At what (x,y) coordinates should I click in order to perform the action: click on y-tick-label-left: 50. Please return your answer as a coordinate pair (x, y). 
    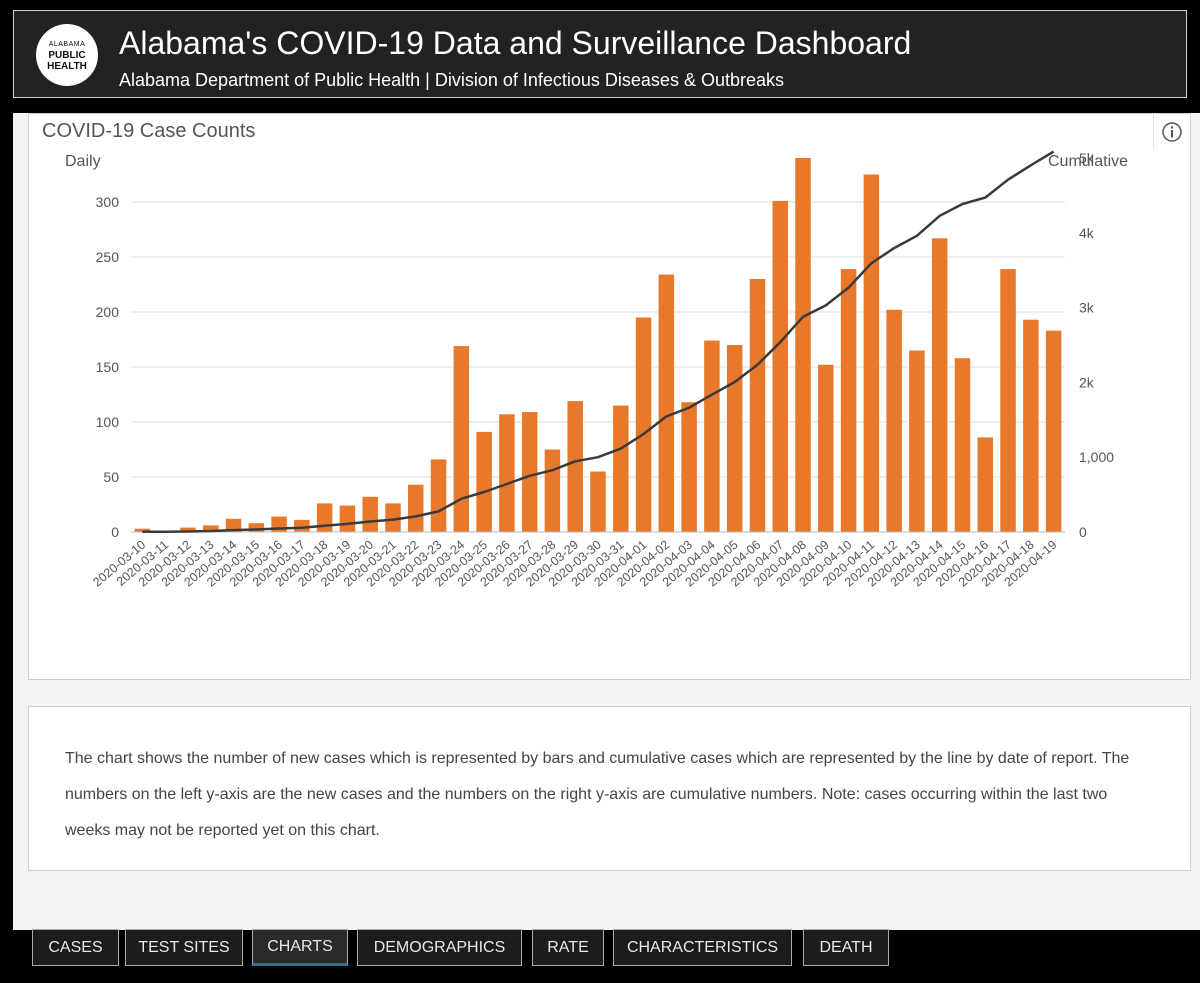
    Looking at the image, I should click on (111, 477).